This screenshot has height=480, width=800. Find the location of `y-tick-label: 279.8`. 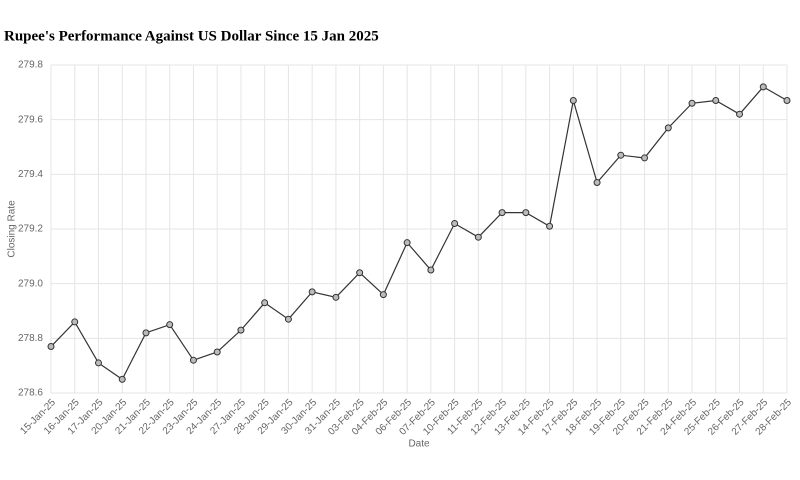

y-tick-label: 279.8 is located at coordinates (30, 65).